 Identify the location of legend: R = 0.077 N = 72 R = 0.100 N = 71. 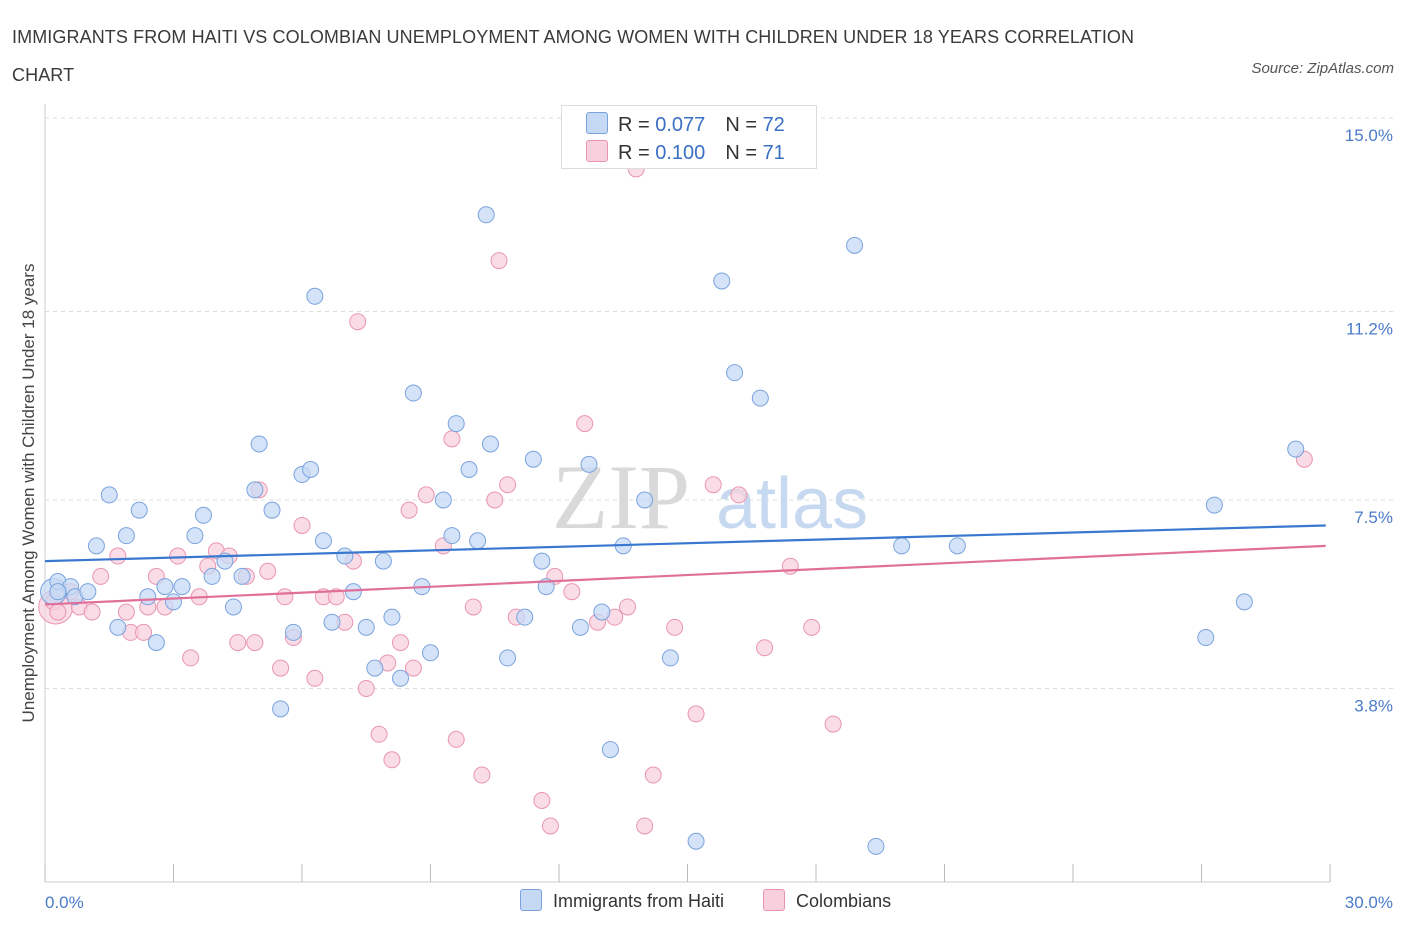
(689, 137).